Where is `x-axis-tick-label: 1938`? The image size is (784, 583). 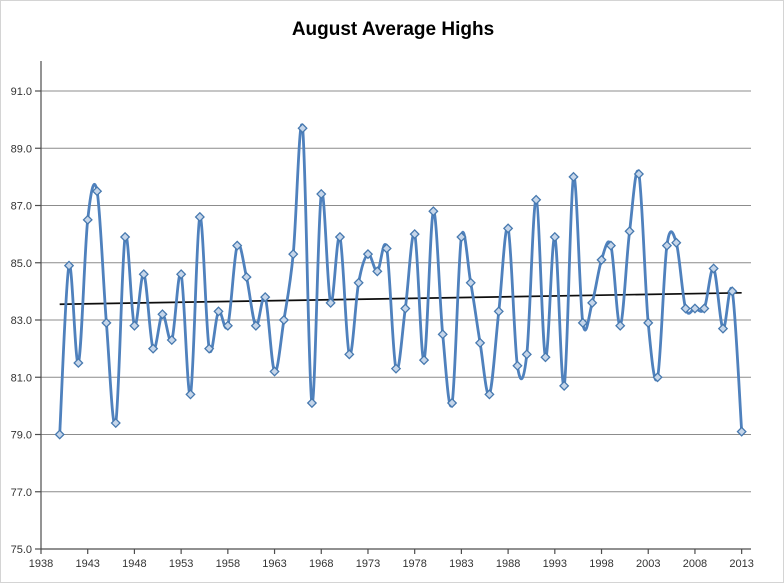 x-axis-tick-label: 1938 is located at coordinates (41, 564).